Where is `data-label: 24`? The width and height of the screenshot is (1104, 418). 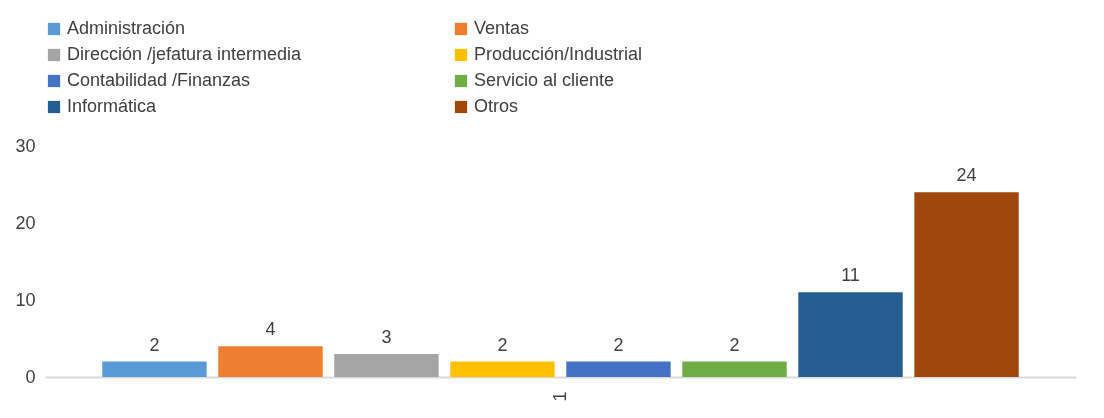 data-label: 24 is located at coordinates (966, 175).